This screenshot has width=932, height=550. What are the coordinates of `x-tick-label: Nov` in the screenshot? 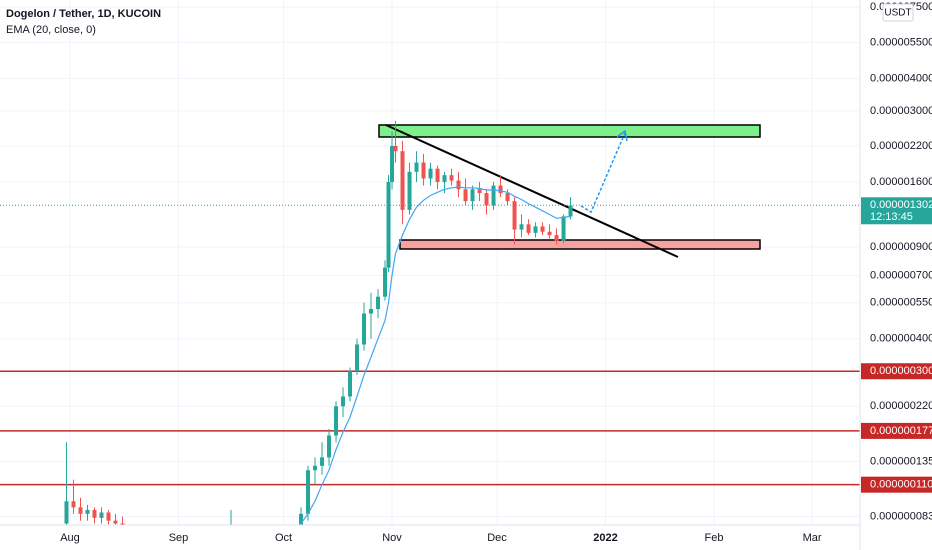 It's located at (392, 538).